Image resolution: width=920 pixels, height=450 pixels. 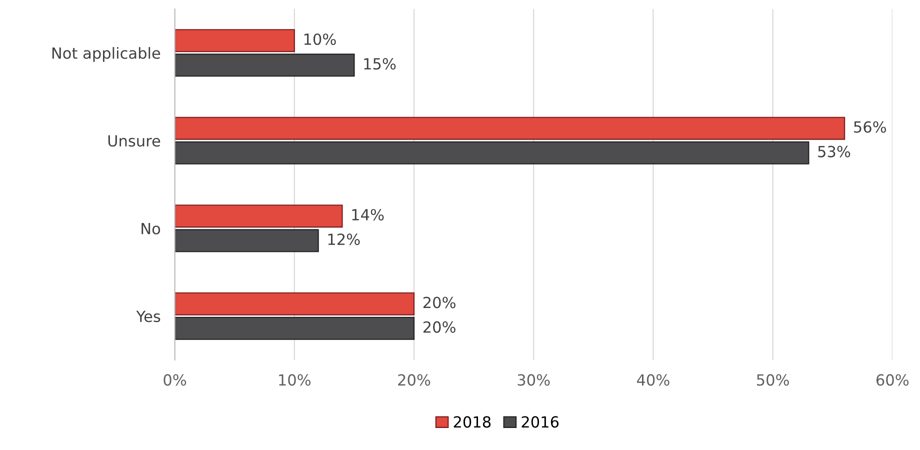 What do you see at coordinates (892, 380) in the screenshot?
I see `x-tick-label: 60%` at bounding box center [892, 380].